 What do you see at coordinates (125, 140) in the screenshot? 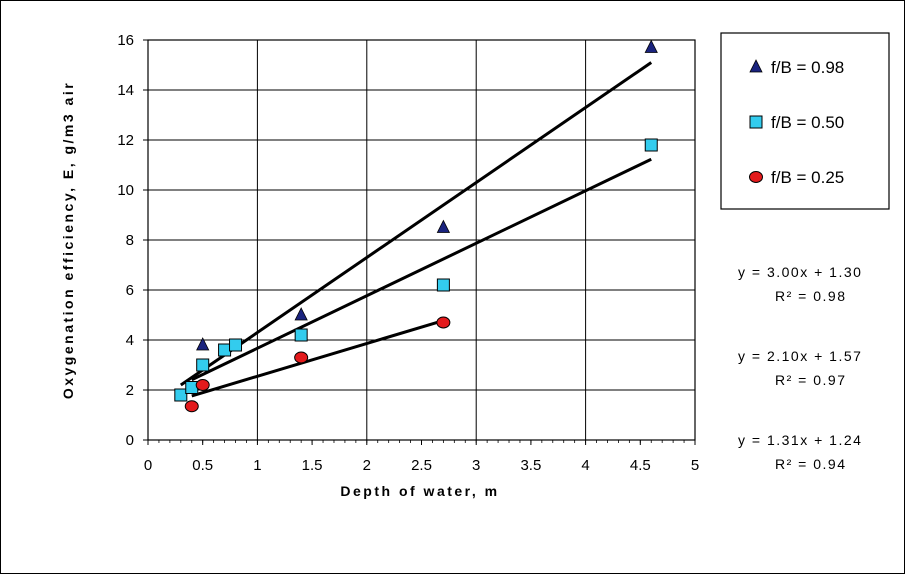
I see `y-tick-label: 12` at bounding box center [125, 140].